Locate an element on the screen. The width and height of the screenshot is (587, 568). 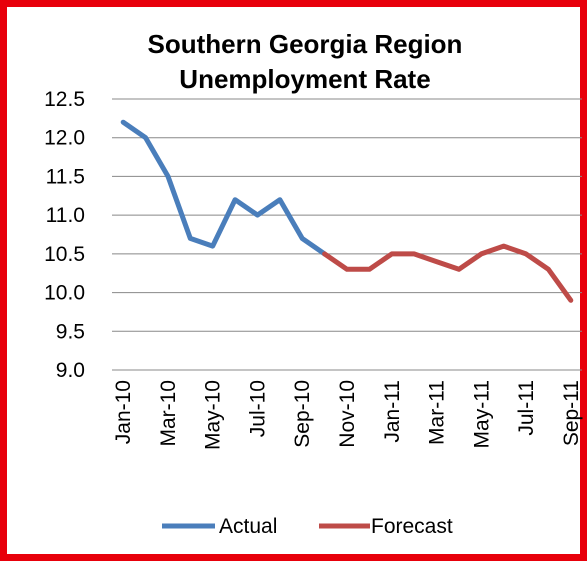
chart-title-line: Southern Georgia Region is located at coordinates (305, 44).